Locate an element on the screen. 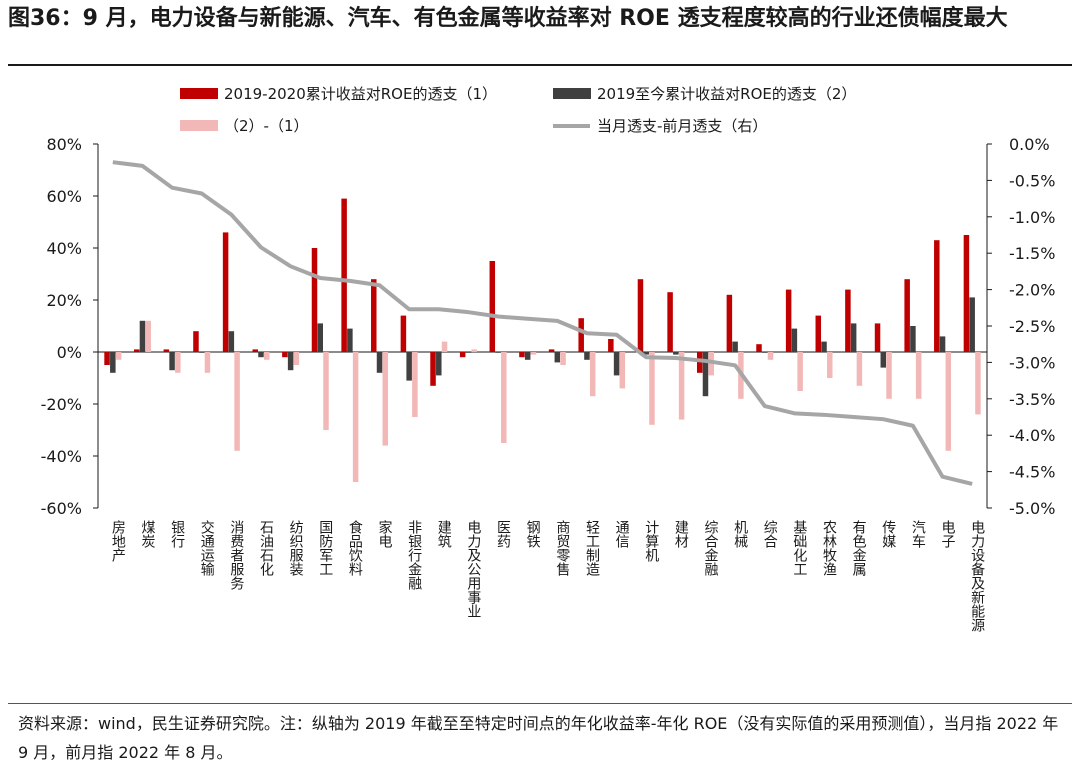  bar-series-2-电力设备及新能源 is located at coordinates (972, 324).